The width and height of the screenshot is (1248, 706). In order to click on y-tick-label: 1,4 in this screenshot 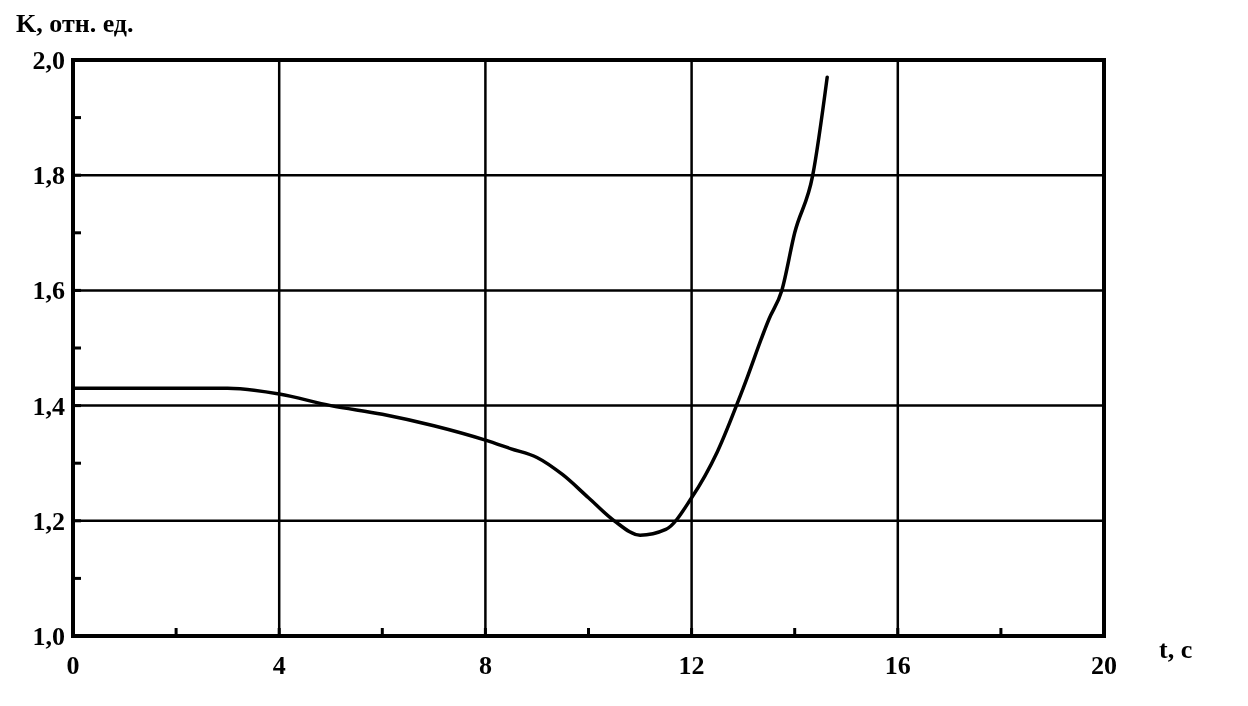, I will do `click(48, 406)`.